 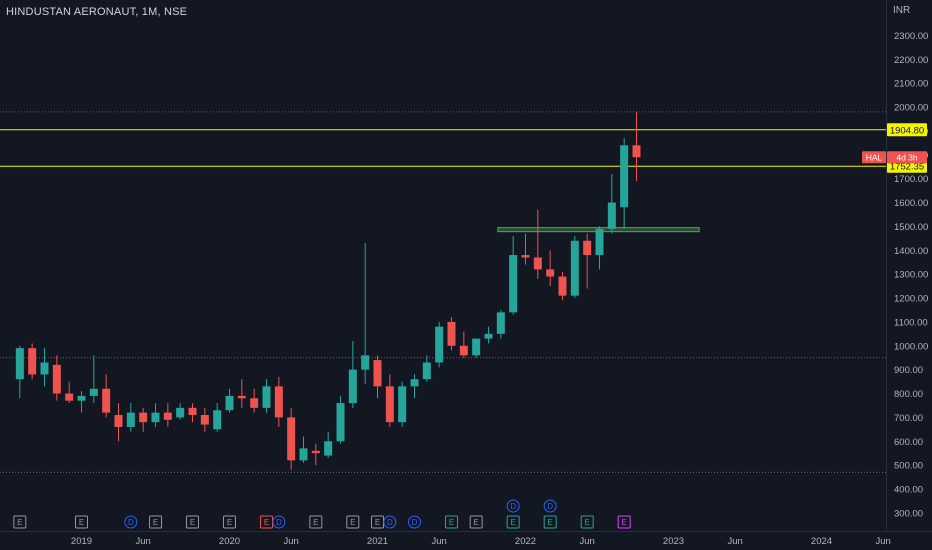 I want to click on y-tick-label: 800.00, so click(x=908, y=394).